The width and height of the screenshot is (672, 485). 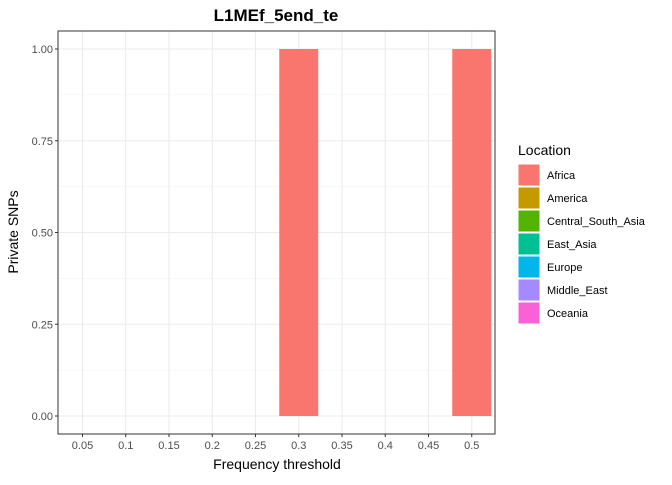 What do you see at coordinates (42, 234) in the screenshot?
I see `y-tick-label: 0.50` at bounding box center [42, 234].